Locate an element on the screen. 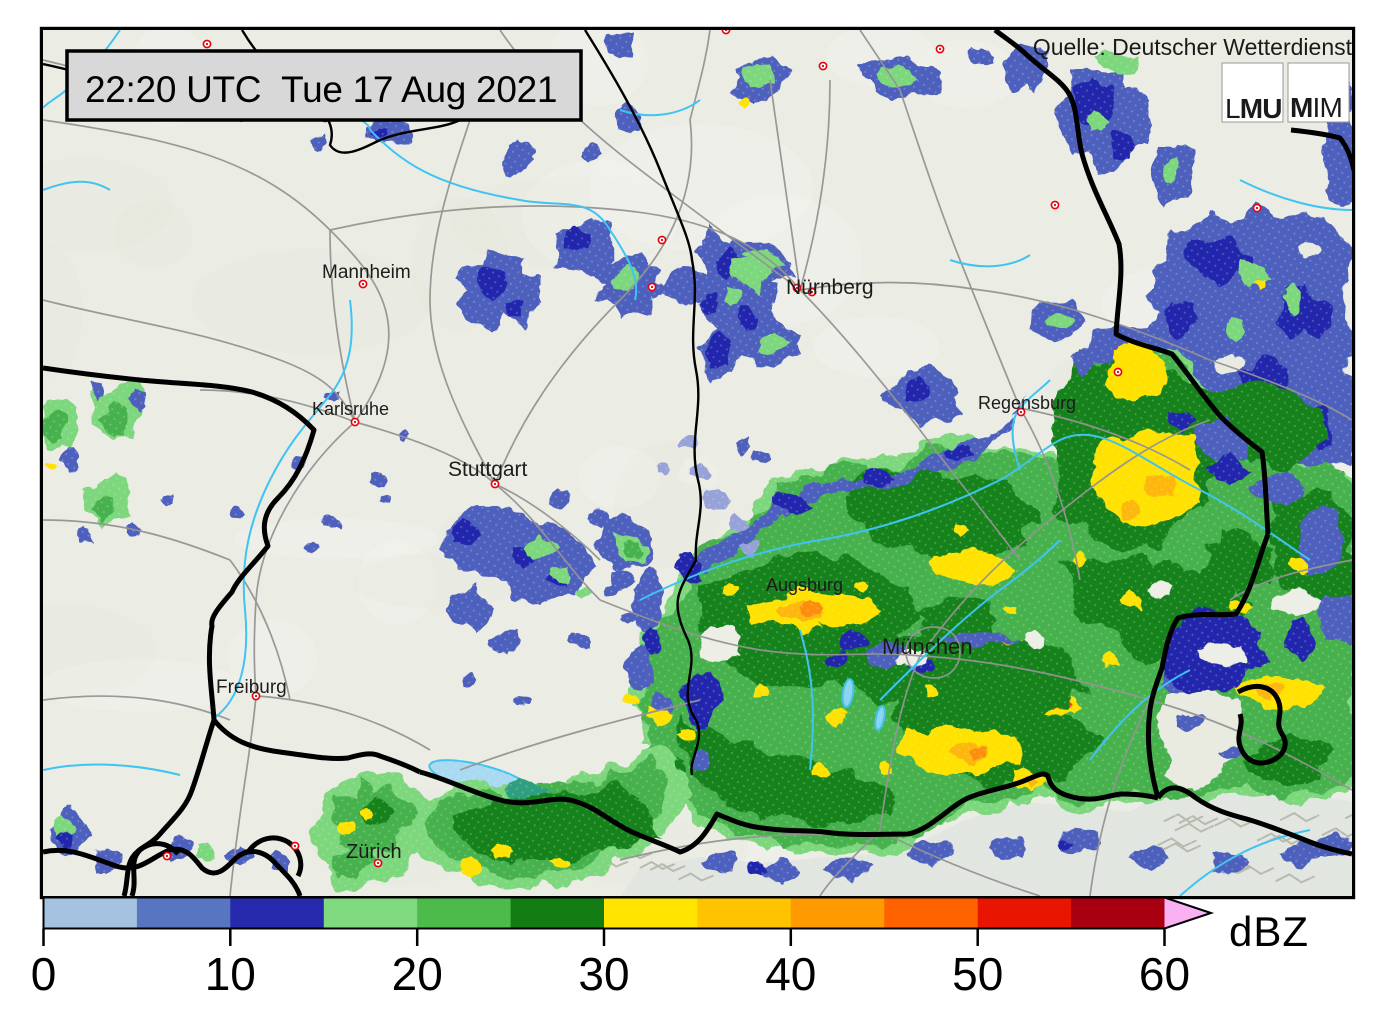  svg-text: Nürnberg is located at coordinates (830, 287).